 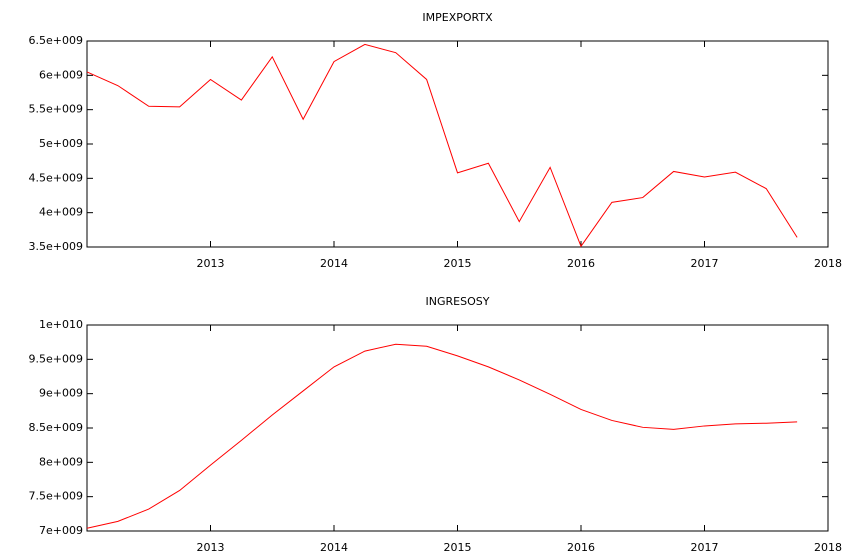 What do you see at coordinates (61, 461) in the screenshot?
I see `y-tick-label: 8e+009` at bounding box center [61, 461].